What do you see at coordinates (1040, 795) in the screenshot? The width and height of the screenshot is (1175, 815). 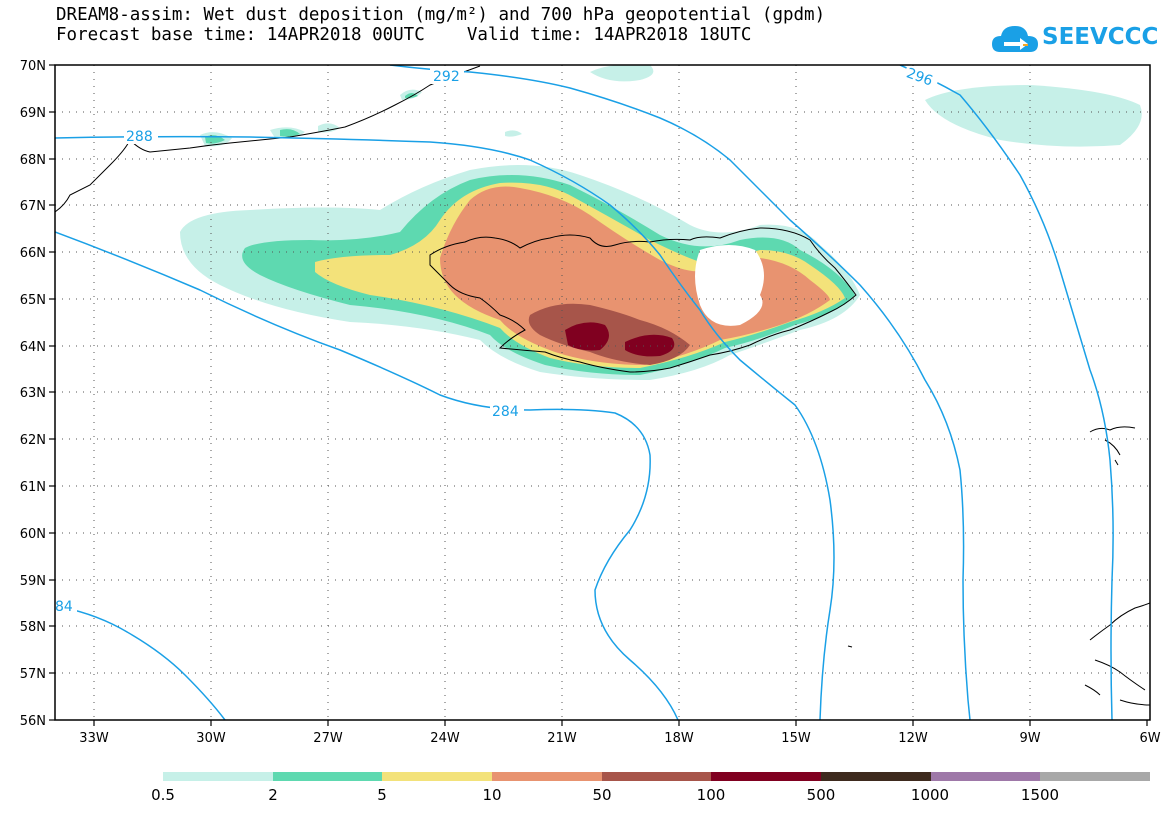 I see `legend-label: 1500` at bounding box center [1040, 795].